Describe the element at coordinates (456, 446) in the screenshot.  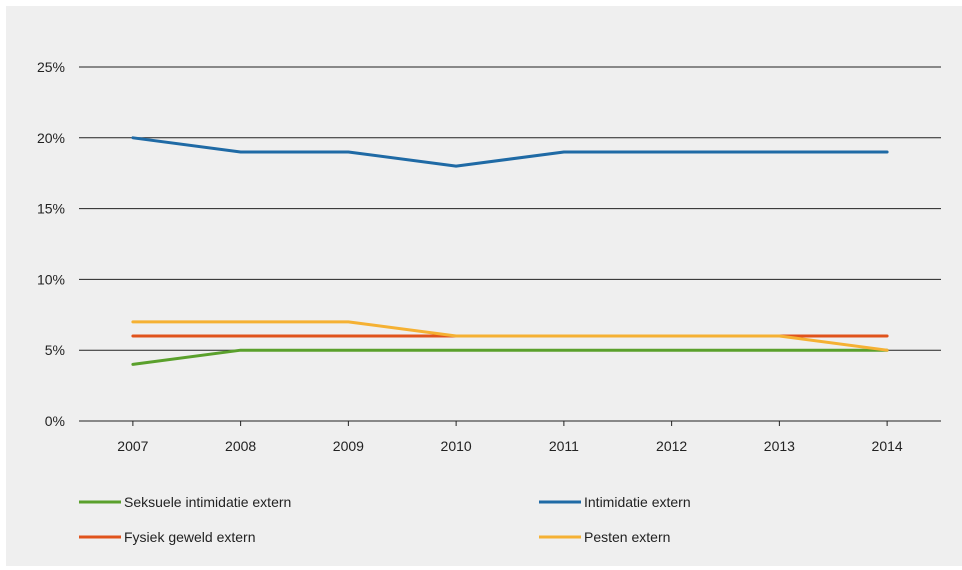
I see `x-tick-label: 2010` at that location.